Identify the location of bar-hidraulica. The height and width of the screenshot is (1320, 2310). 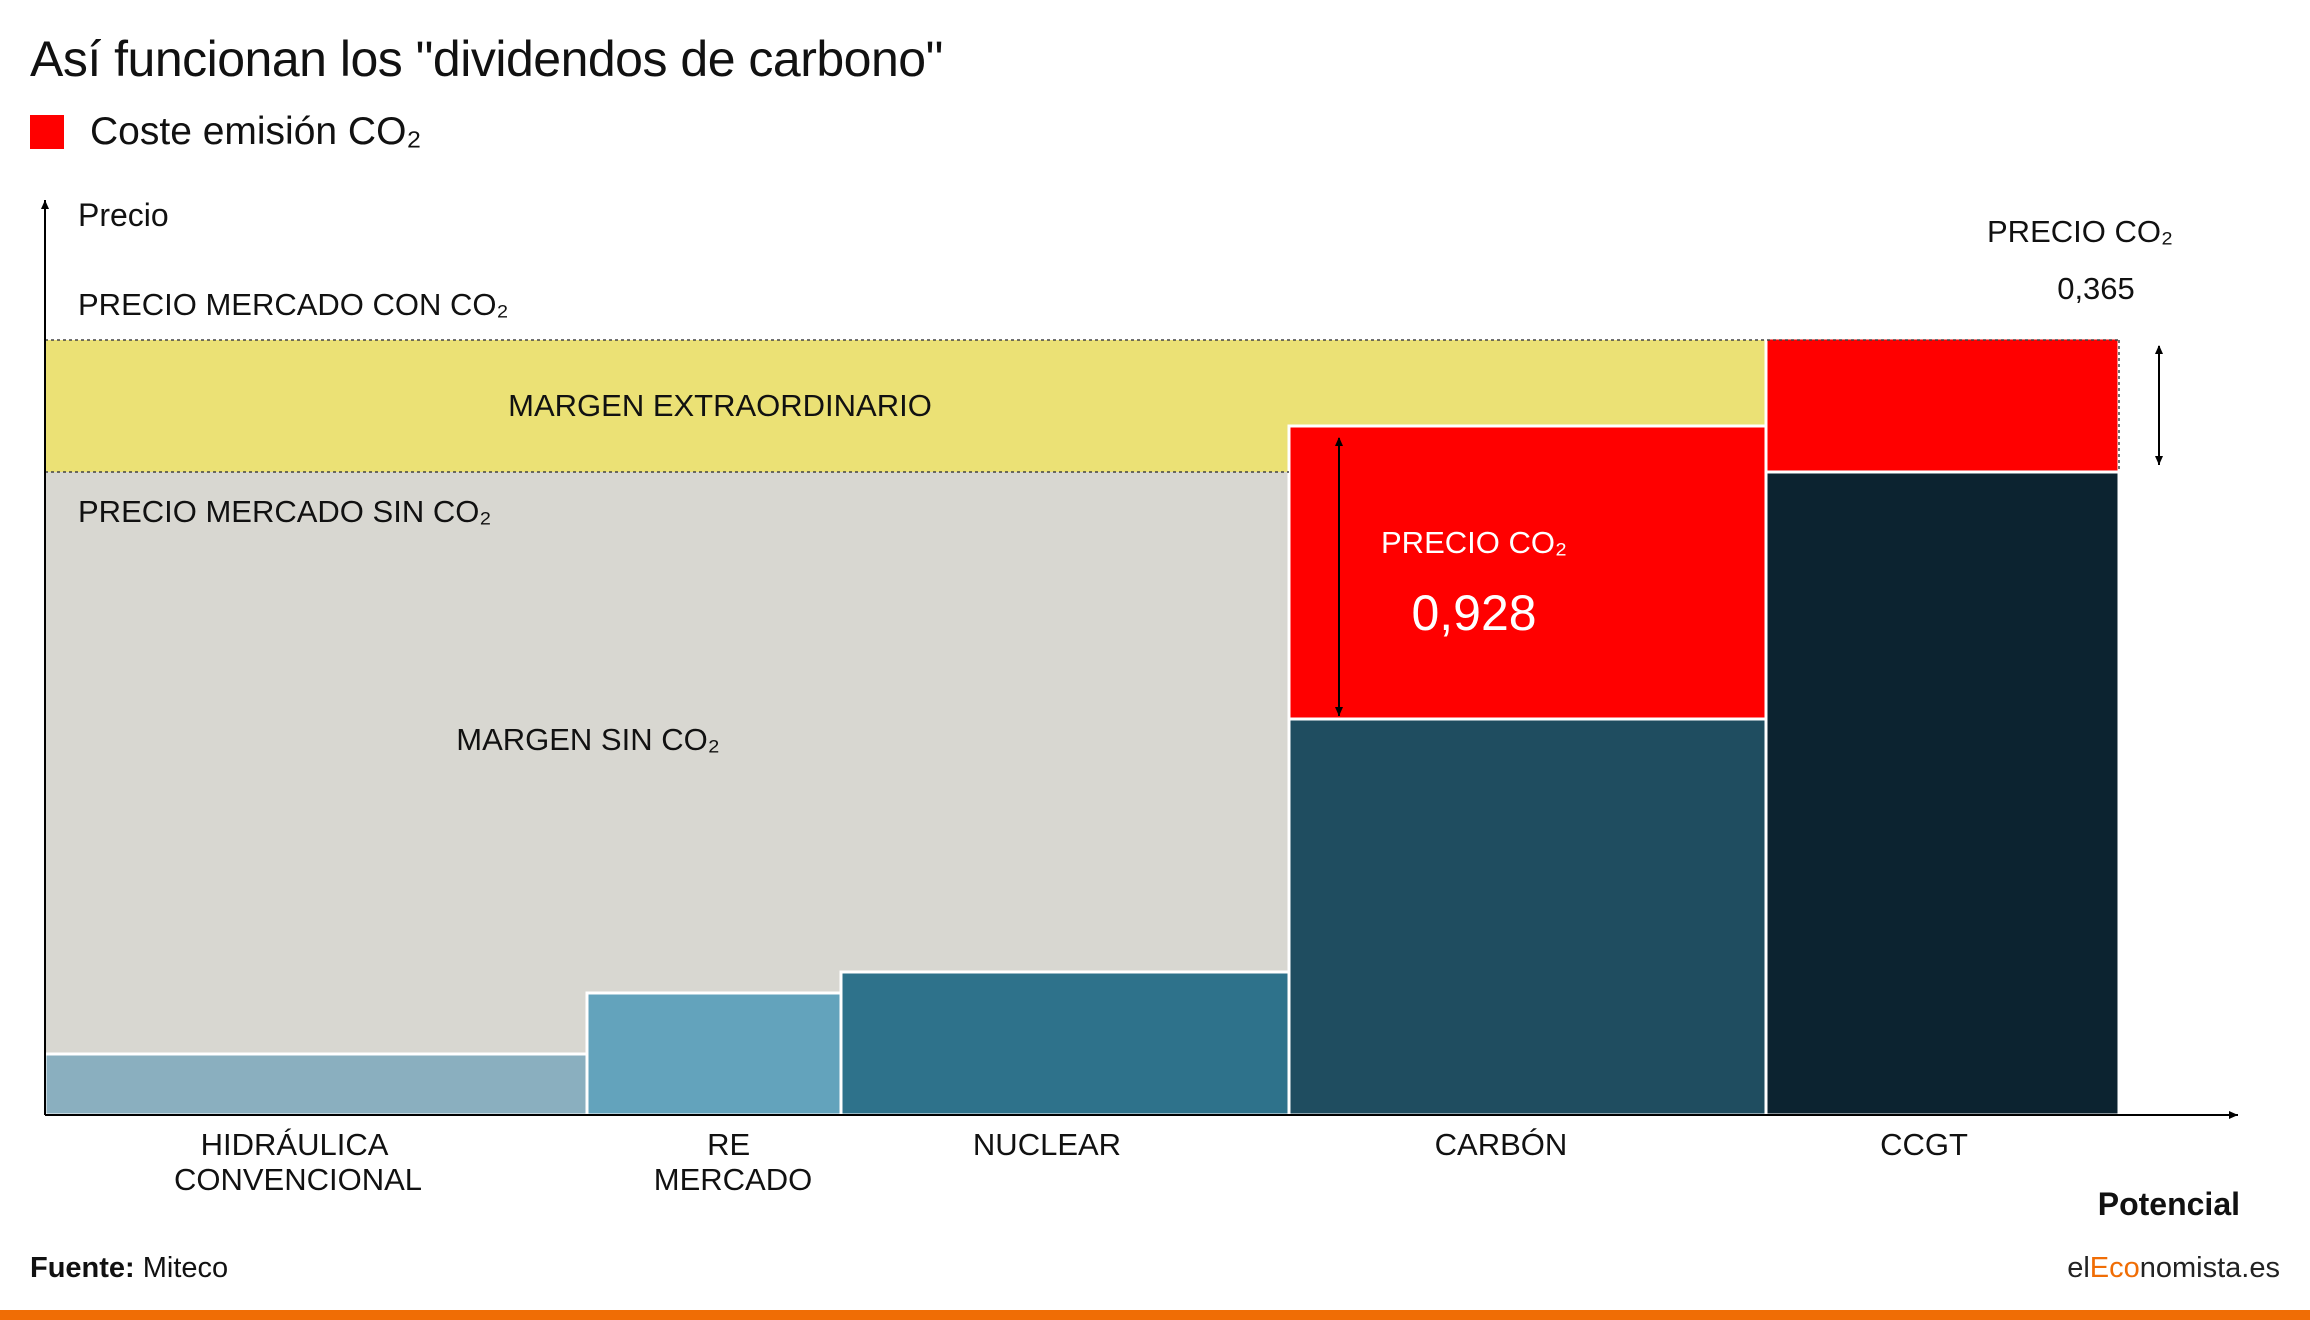
(316, 1084).